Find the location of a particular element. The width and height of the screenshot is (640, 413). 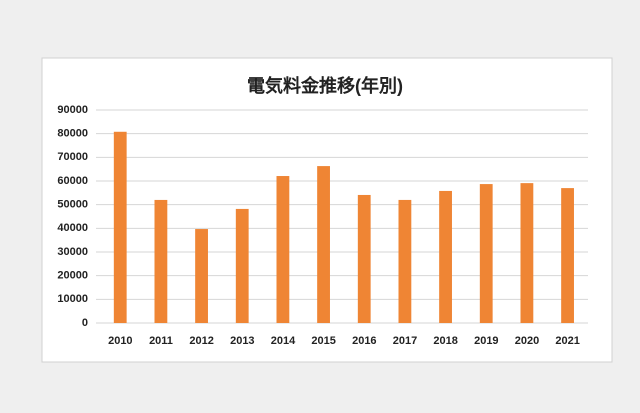

y-tick-label: 20000 is located at coordinates (72, 276).